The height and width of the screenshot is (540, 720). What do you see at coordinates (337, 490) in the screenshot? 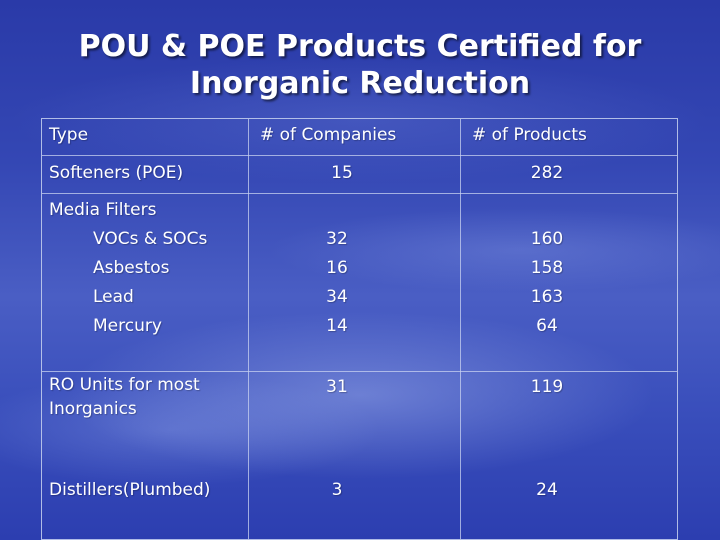
I see `row-distillers-companies: 3` at bounding box center [337, 490].